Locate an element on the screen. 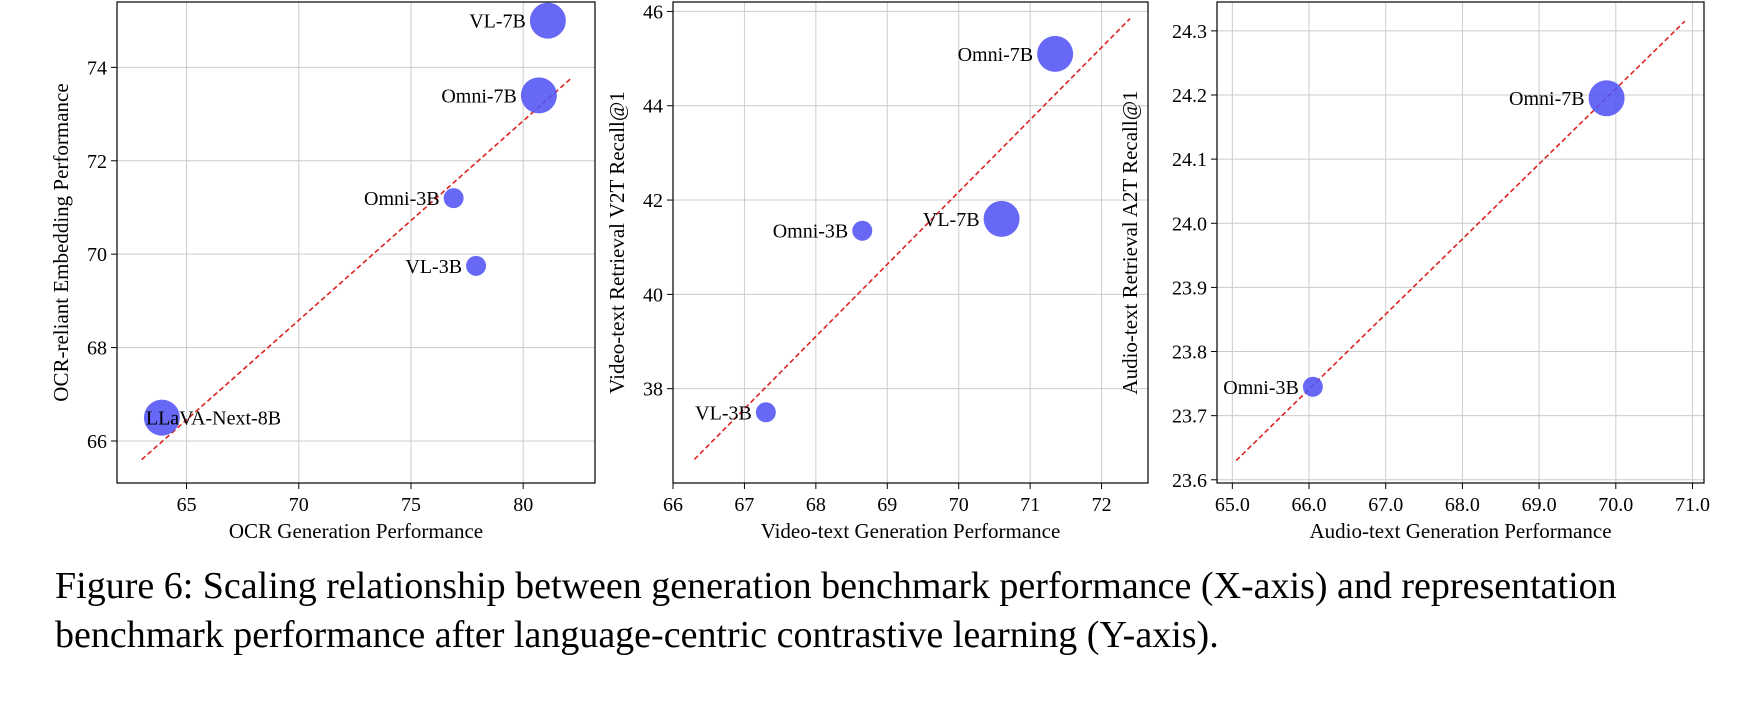 This screenshot has height=703, width=1760. x-tick-label: 66.0 is located at coordinates (1309, 505).